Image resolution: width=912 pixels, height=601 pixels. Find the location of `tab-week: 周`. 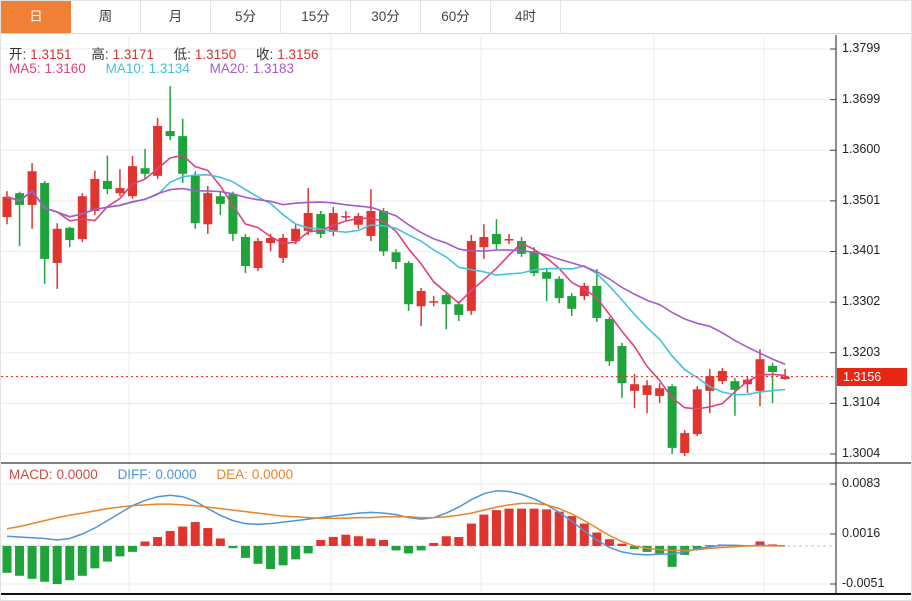

tab-week: 周 is located at coordinates (106, 17).